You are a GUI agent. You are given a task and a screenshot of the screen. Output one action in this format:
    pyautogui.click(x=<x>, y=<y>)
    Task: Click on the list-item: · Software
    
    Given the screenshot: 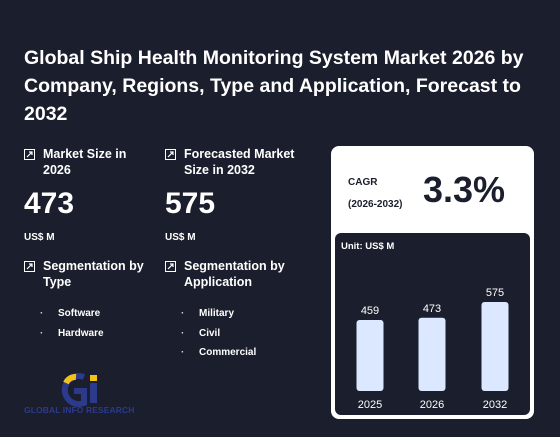 What is the action you would take?
    pyautogui.click(x=97, y=314)
    